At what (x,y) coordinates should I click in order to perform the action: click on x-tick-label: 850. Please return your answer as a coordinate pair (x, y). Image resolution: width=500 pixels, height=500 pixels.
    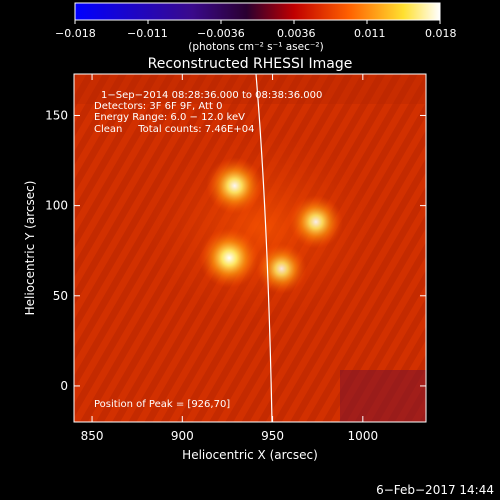
    Looking at the image, I should click on (92, 436).